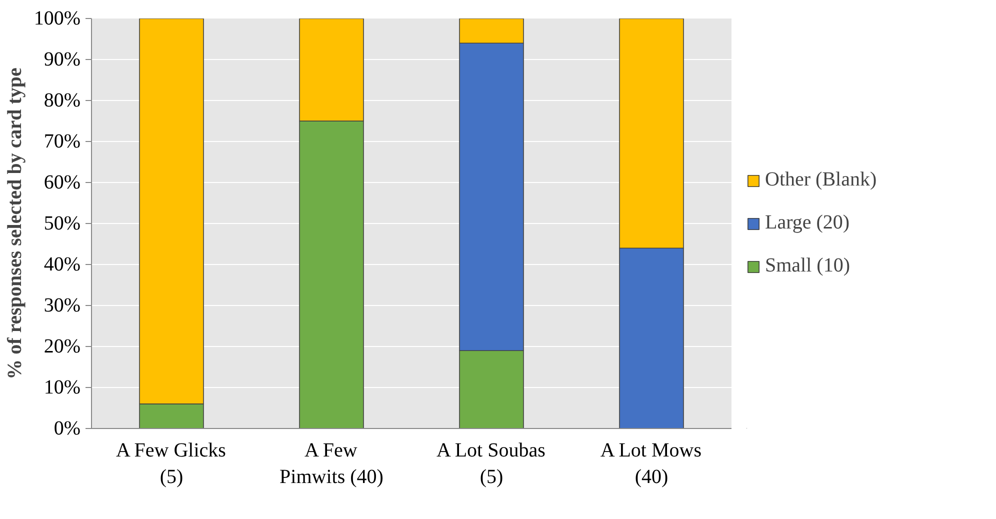  What do you see at coordinates (15, 223) in the screenshot?
I see `y-axis-title: % of responses selected by card type` at bounding box center [15, 223].